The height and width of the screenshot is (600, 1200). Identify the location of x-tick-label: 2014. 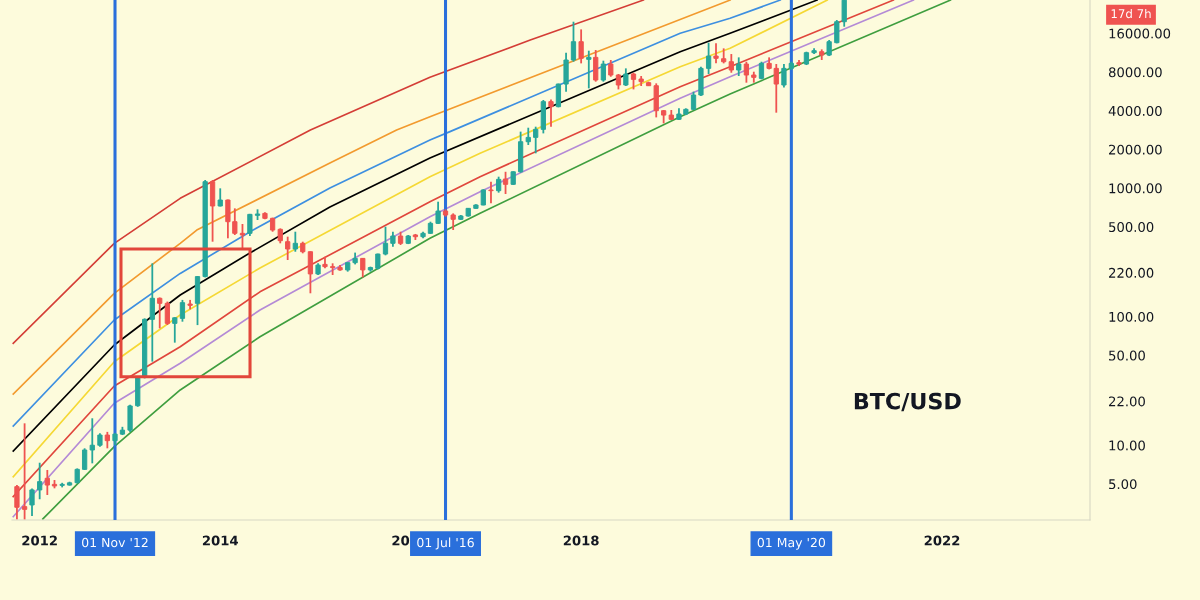
(220, 540).